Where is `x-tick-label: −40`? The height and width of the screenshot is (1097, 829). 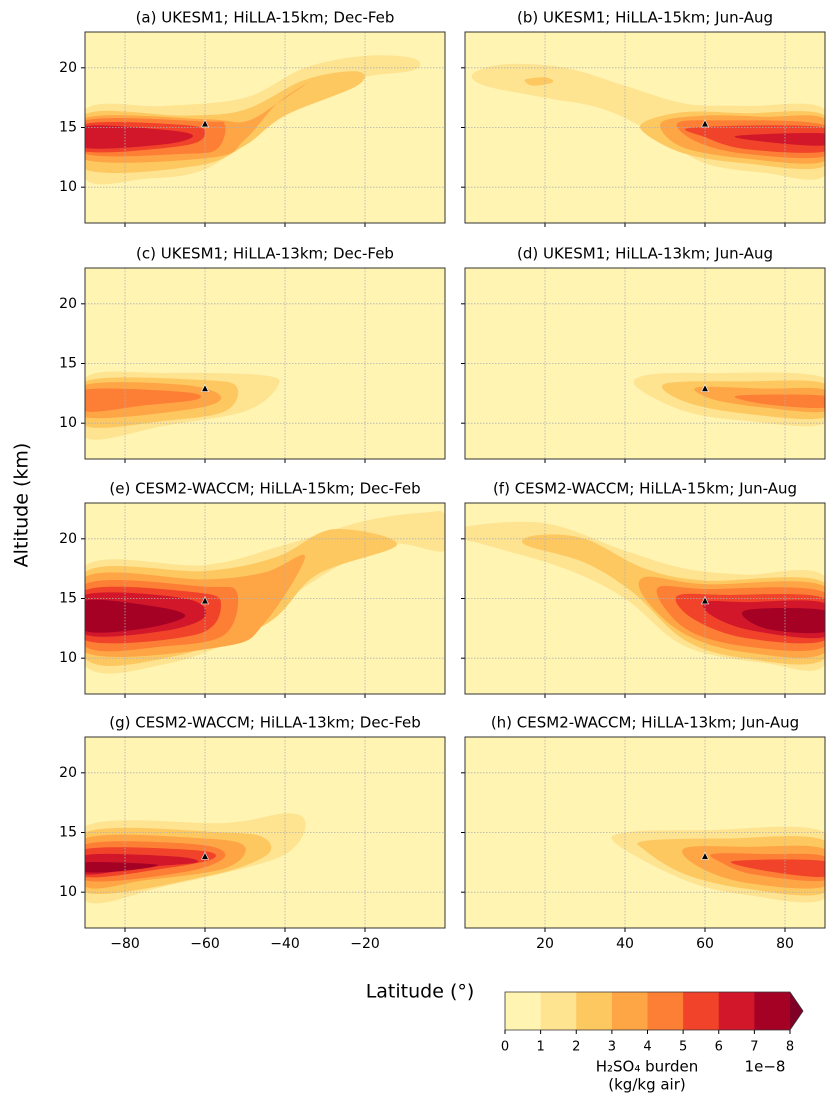
x-tick-label: −40 is located at coordinates (285, 944).